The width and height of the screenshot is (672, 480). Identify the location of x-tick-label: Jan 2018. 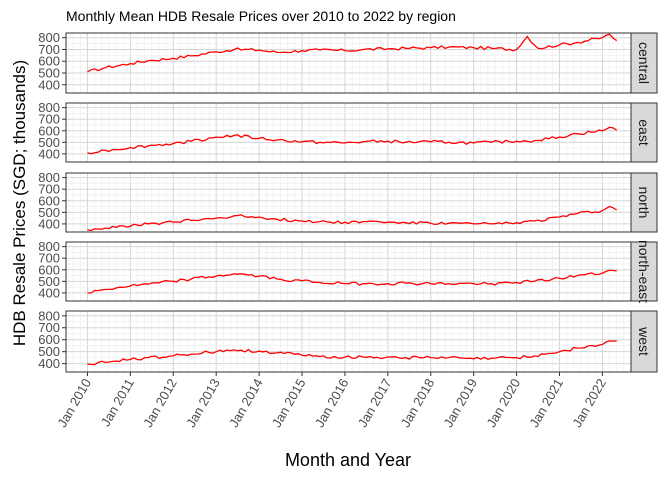
(418, 403).